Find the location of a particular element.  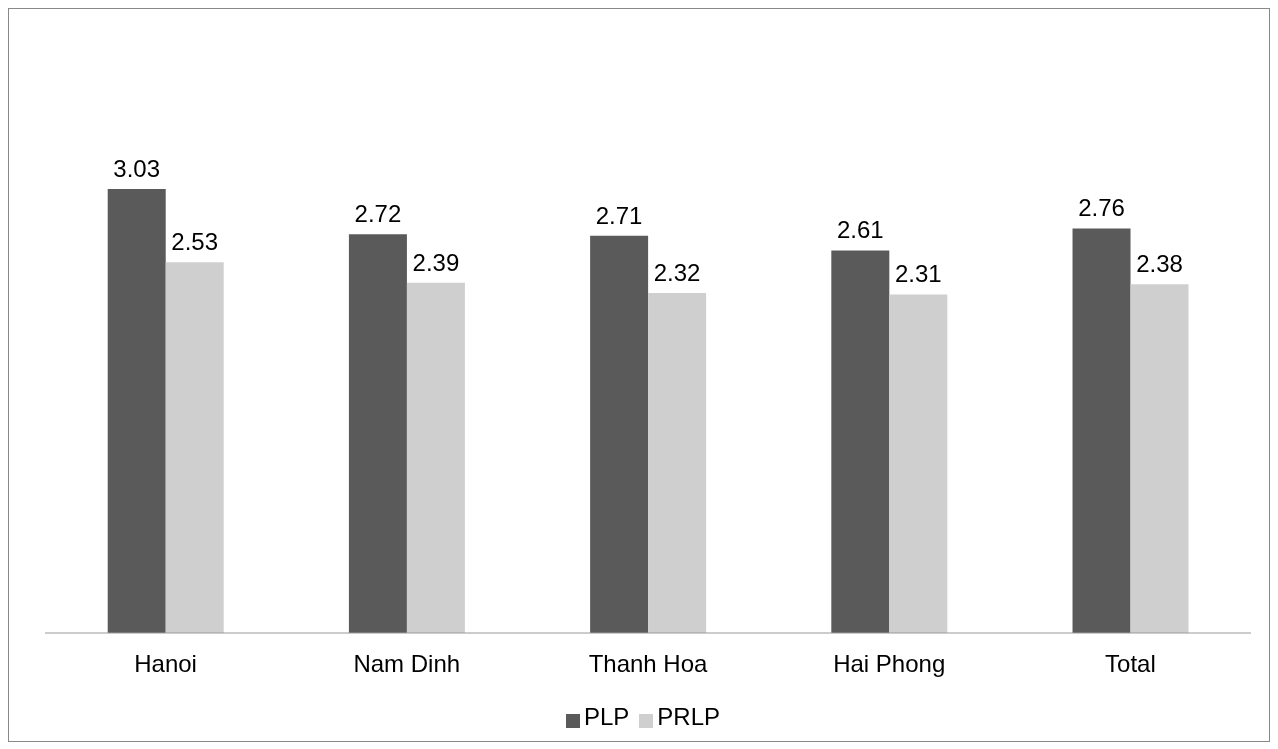

data-label: 2.31 is located at coordinates (918, 274).